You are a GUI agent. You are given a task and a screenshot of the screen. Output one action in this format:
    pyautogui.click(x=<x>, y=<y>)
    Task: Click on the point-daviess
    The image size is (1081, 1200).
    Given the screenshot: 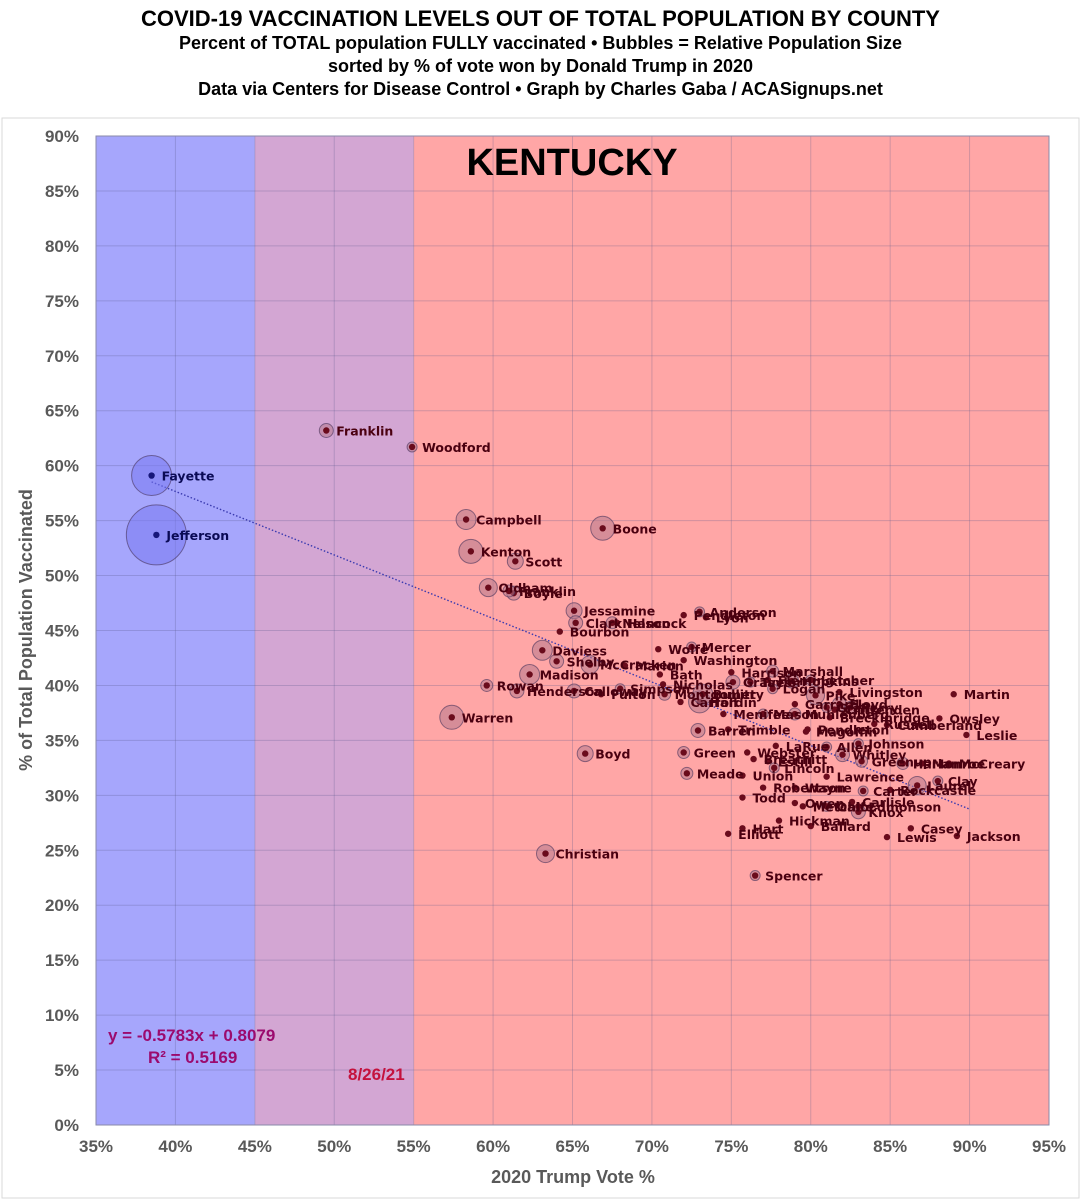 What is the action you would take?
    pyautogui.click(x=542, y=650)
    